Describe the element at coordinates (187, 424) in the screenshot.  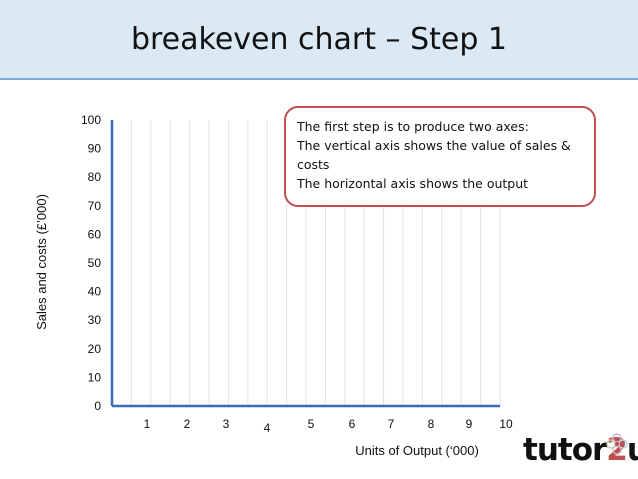
I see `x-tick-label: 2` at that location.